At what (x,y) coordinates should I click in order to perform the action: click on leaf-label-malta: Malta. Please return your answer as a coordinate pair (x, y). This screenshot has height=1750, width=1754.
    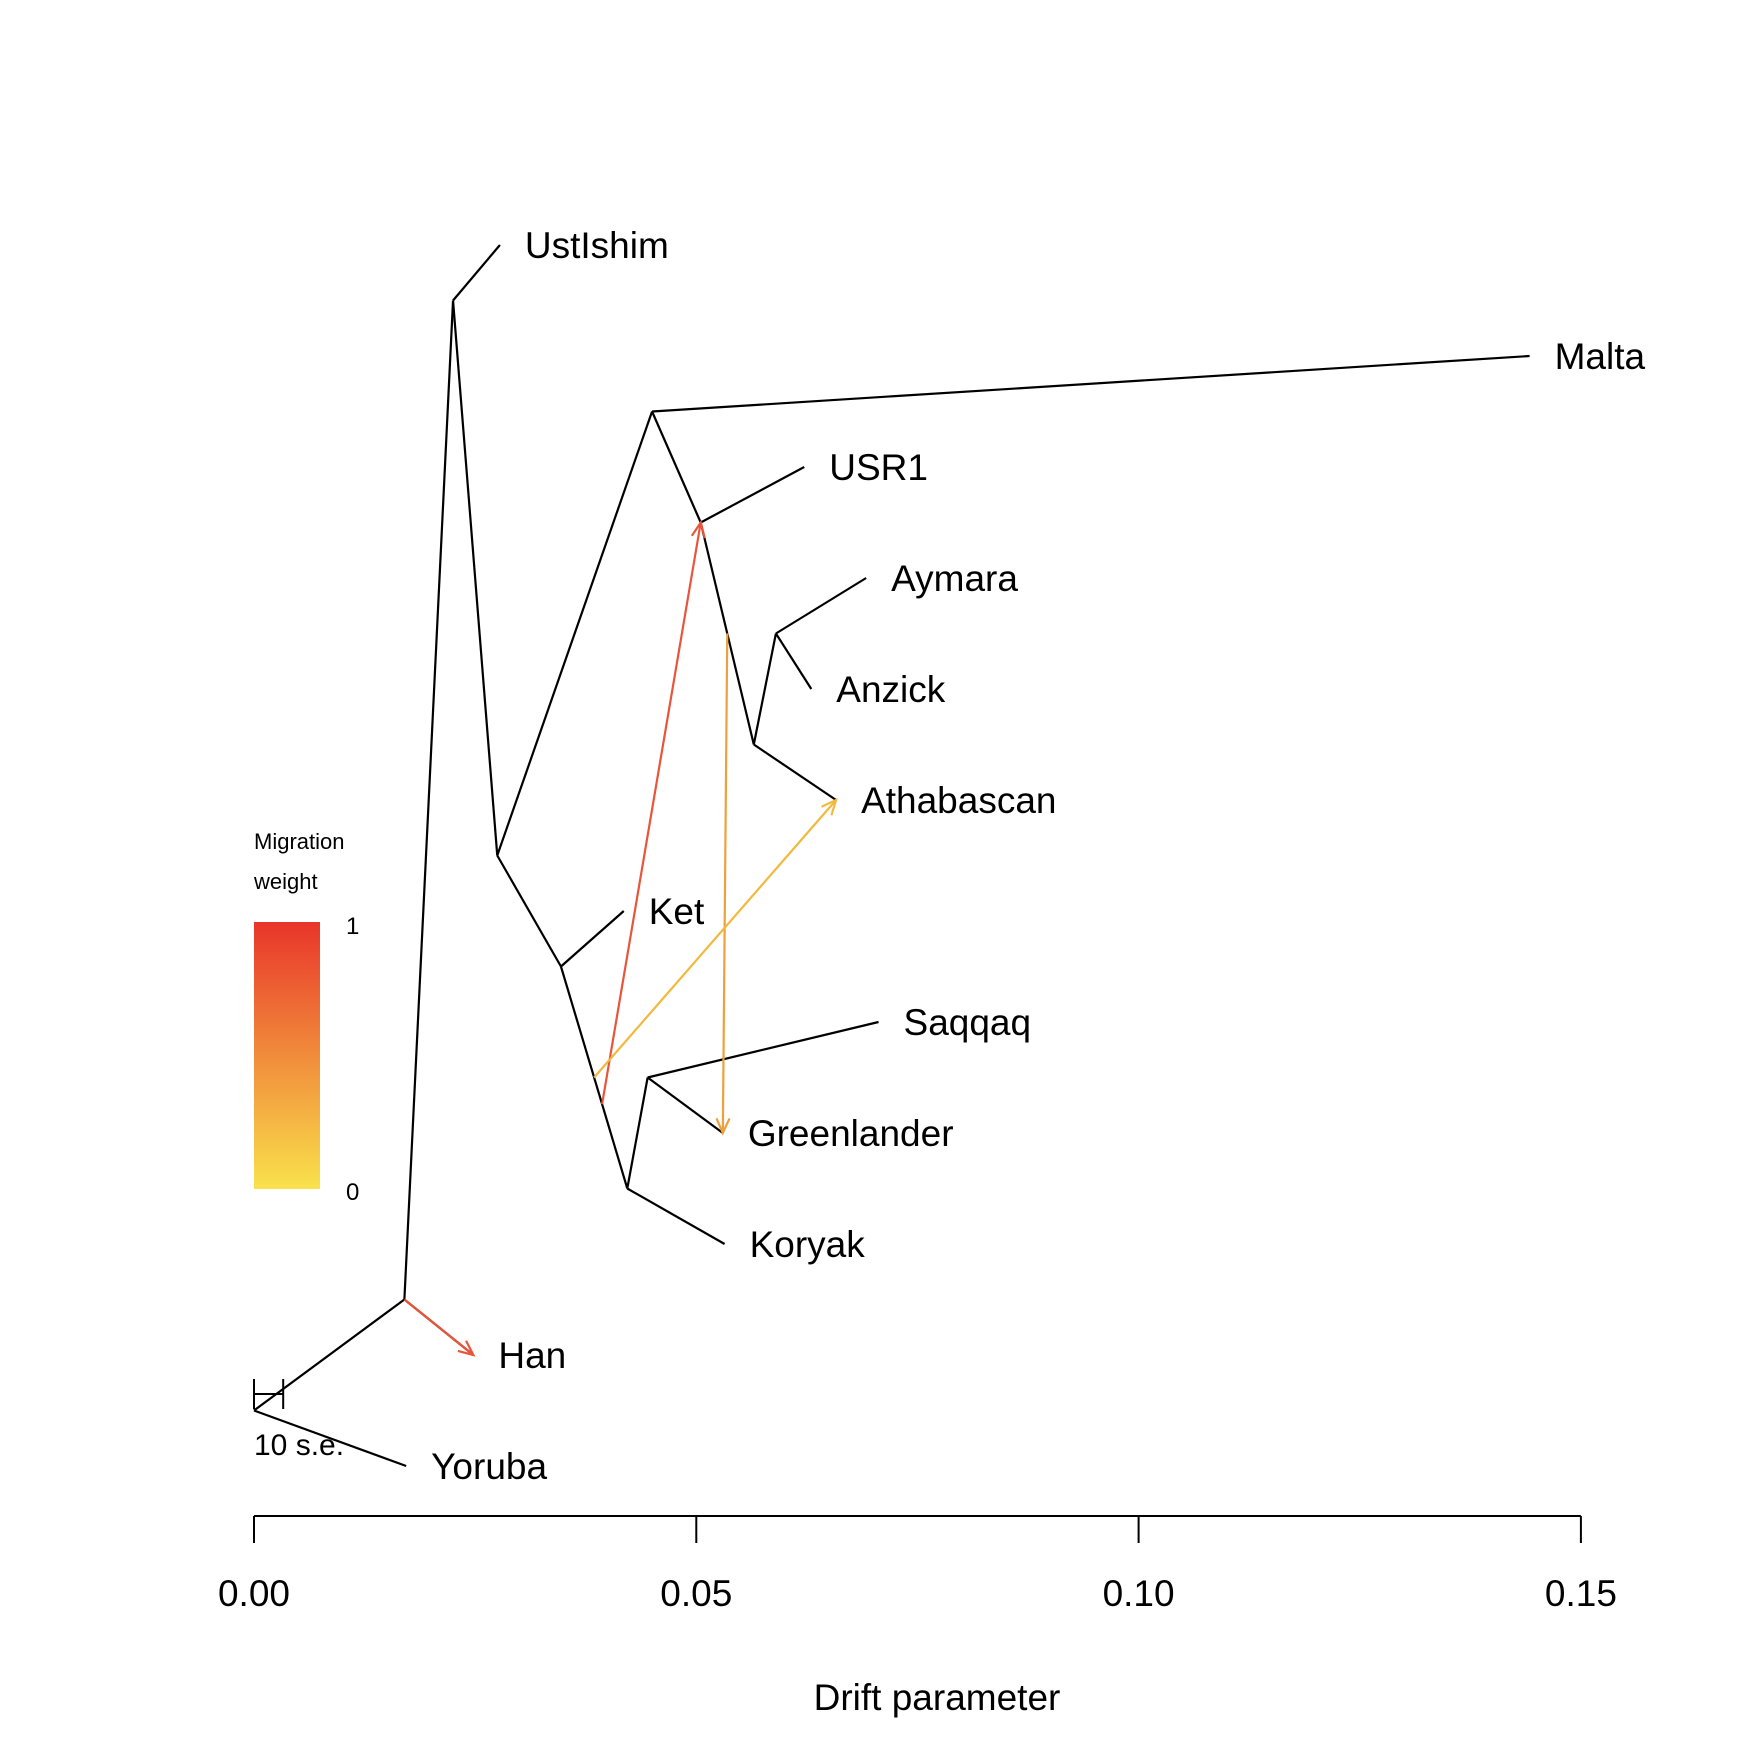
    Looking at the image, I should click on (1600, 356).